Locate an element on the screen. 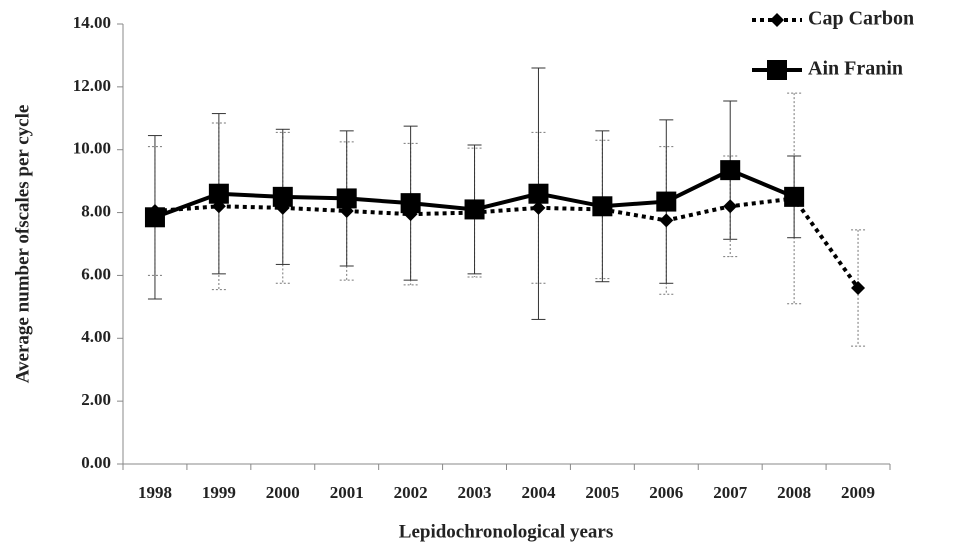 Image resolution: width=953 pixels, height=548 pixels. x-tick-label: 2002 is located at coordinates (411, 492).